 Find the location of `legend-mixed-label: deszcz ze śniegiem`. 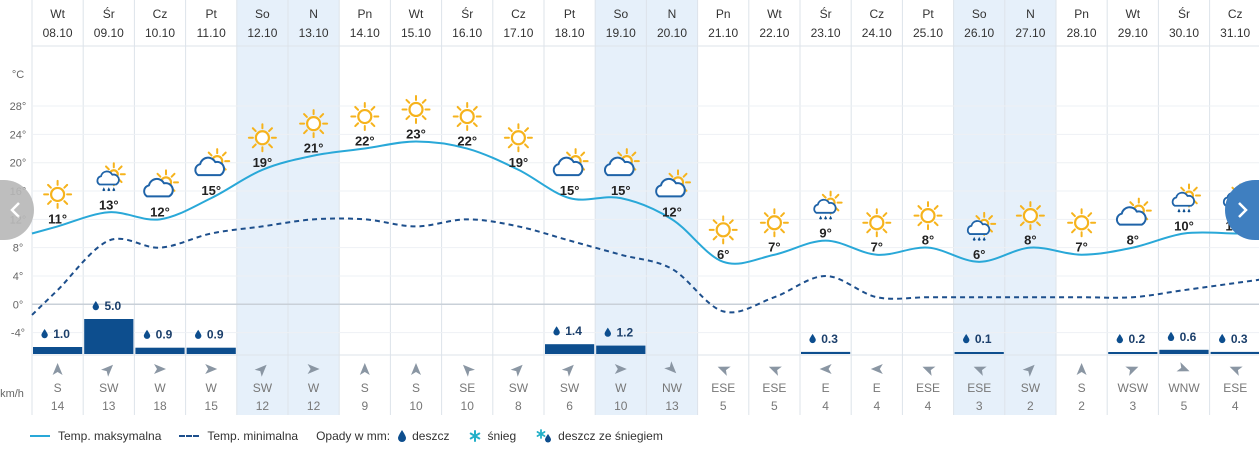

legend-mixed-label: deszcz ze śniegiem is located at coordinates (610, 436).